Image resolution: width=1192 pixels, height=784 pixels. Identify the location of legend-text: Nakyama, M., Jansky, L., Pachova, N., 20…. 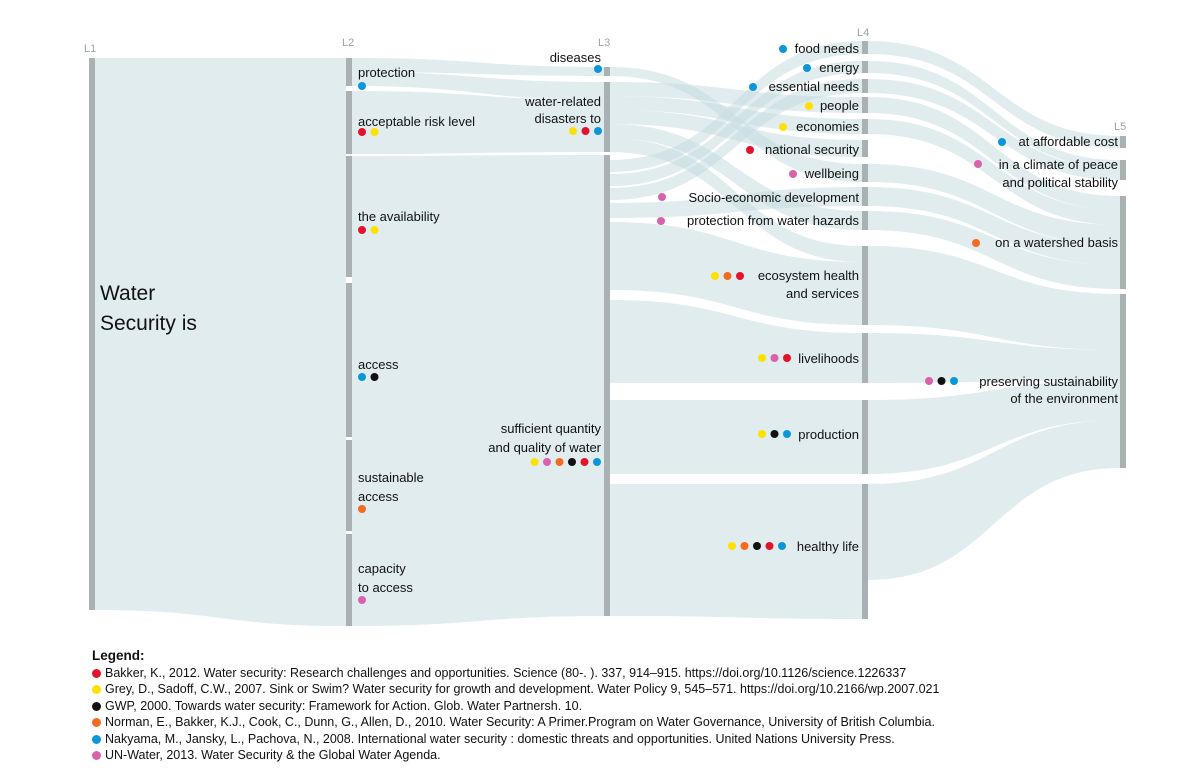
(500, 738).